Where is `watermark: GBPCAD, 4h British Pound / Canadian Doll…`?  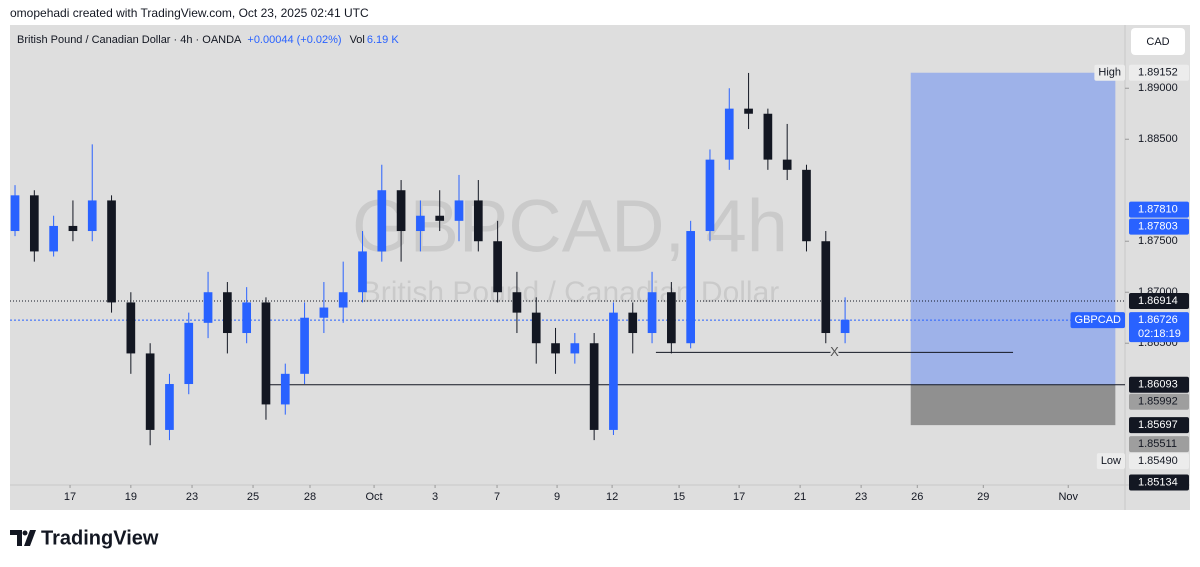 watermark: GBPCAD, 4h British Pound / Canadian Doll… is located at coordinates (570, 247).